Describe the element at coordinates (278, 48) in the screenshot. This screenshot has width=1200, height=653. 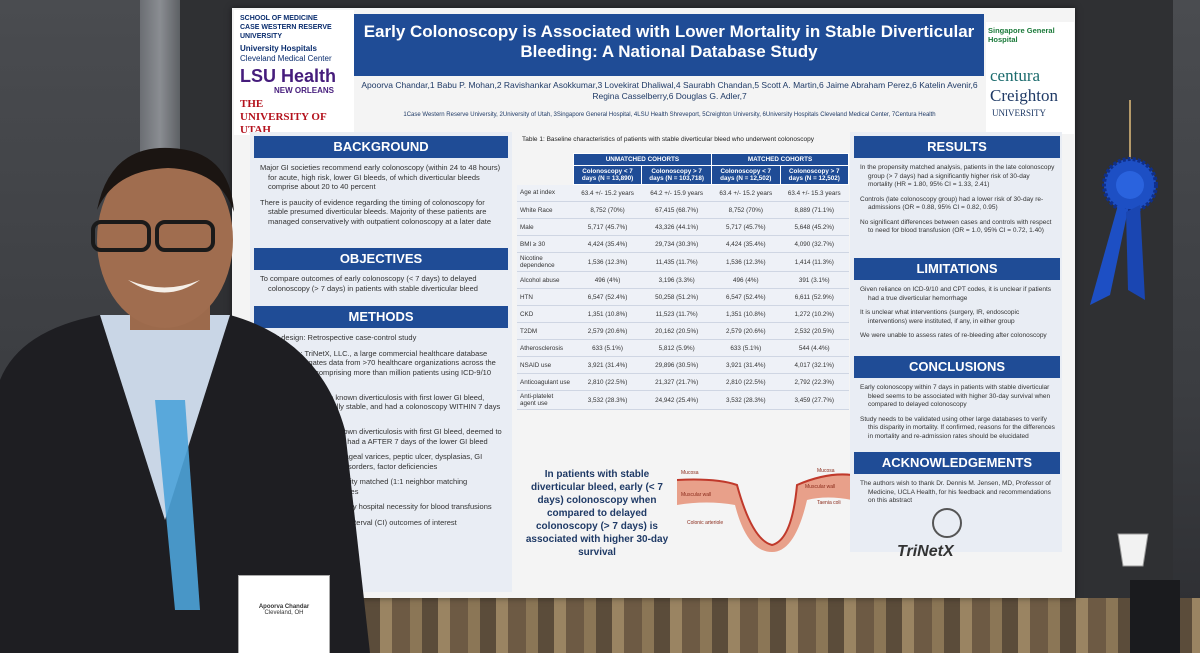
I see `uh-name-text: University Hospitals` at that location.